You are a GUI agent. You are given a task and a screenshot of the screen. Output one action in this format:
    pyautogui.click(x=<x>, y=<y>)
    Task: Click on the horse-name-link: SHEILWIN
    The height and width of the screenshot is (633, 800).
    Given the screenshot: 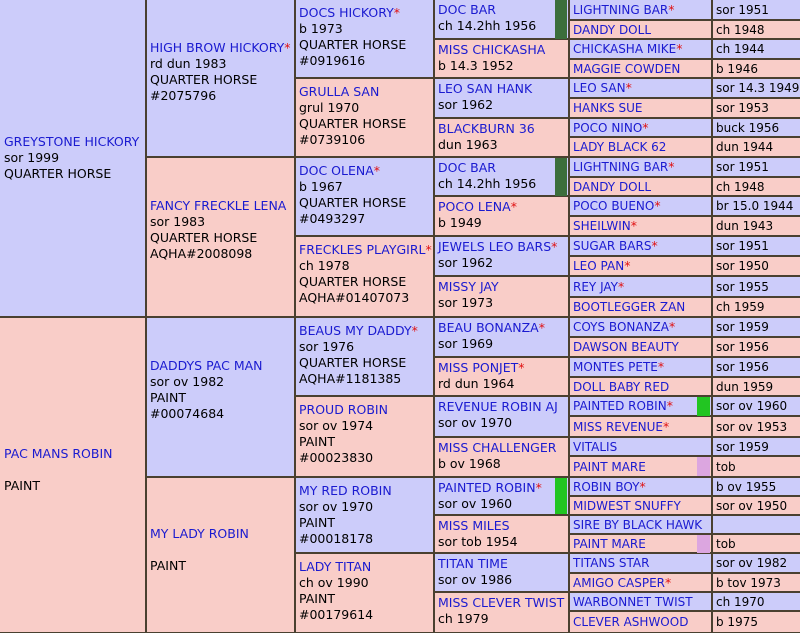 What is the action you would take?
    pyautogui.click(x=602, y=226)
    